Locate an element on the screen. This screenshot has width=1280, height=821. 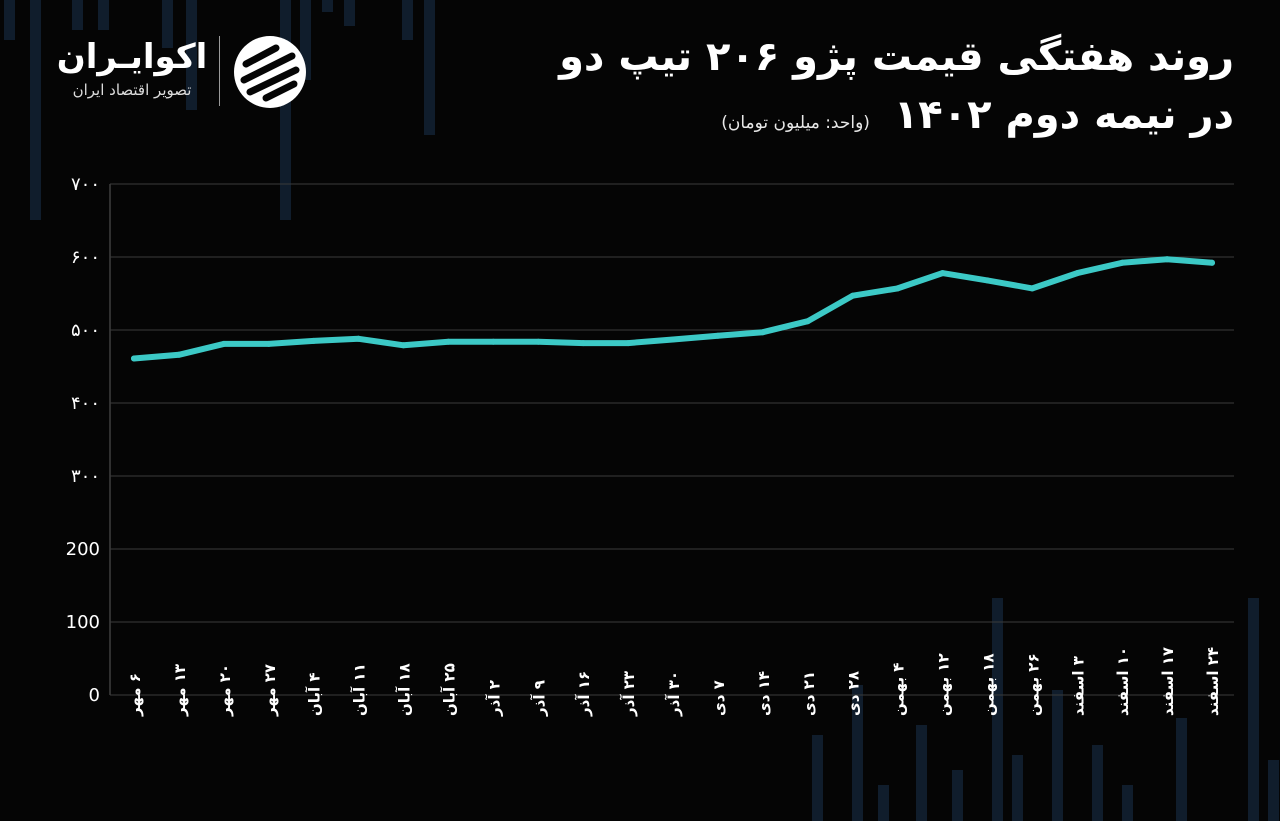
x-tick-label: ۴ بهمن is located at coordinates (899, 689).